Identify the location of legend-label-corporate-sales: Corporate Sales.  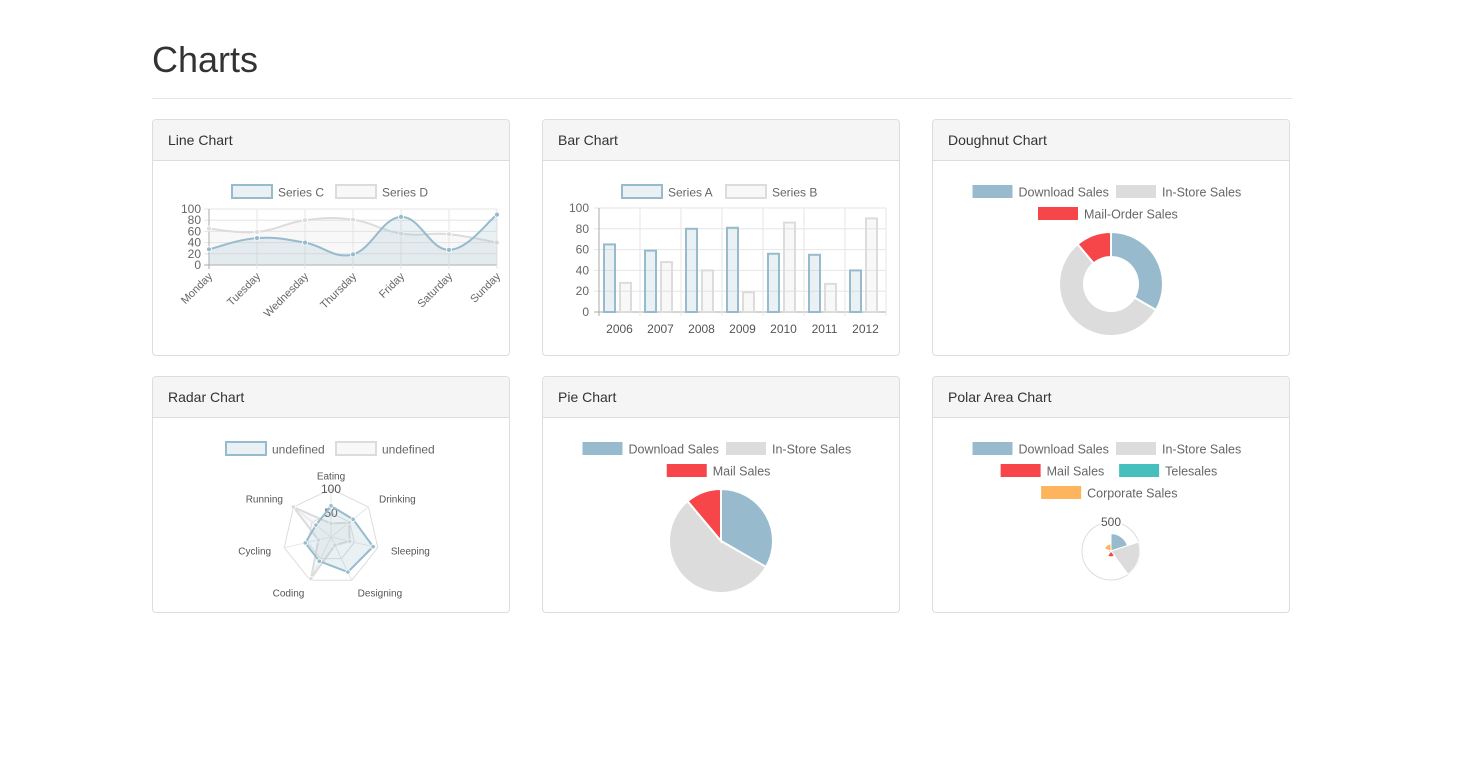
(1132, 494).